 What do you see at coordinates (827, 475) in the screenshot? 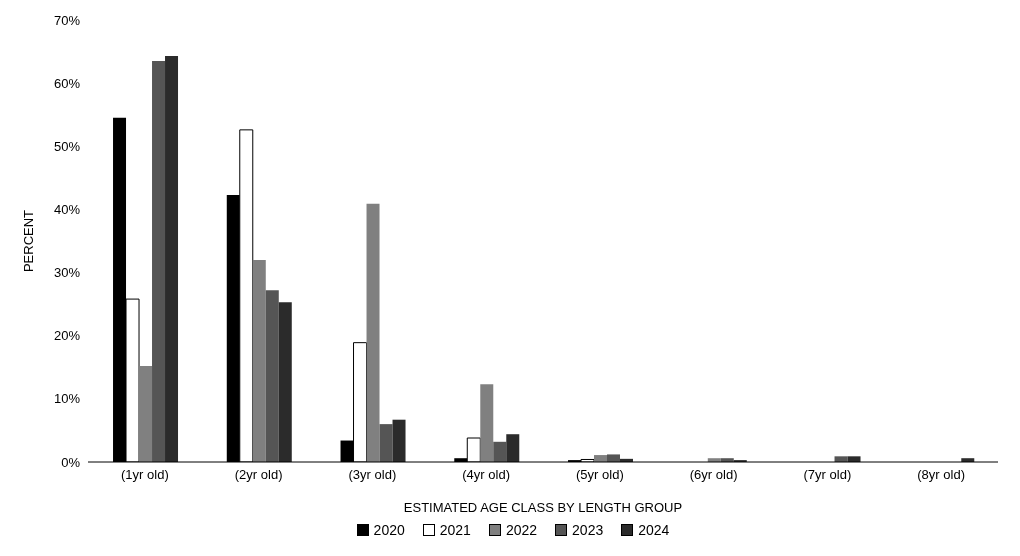
I see `x-tick-label: (7yr old)` at bounding box center [827, 475].